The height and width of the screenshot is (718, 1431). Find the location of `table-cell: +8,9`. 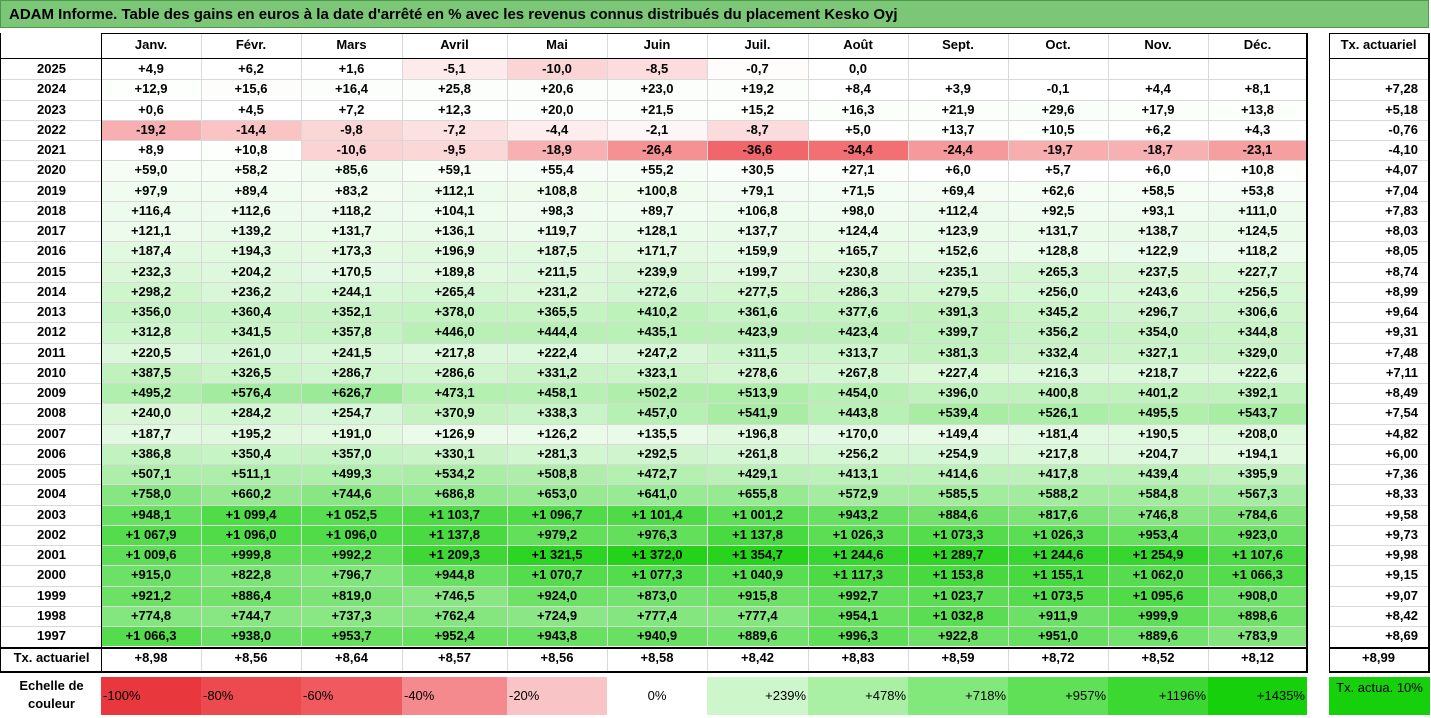

table-cell: +8,9 is located at coordinates (151, 150).